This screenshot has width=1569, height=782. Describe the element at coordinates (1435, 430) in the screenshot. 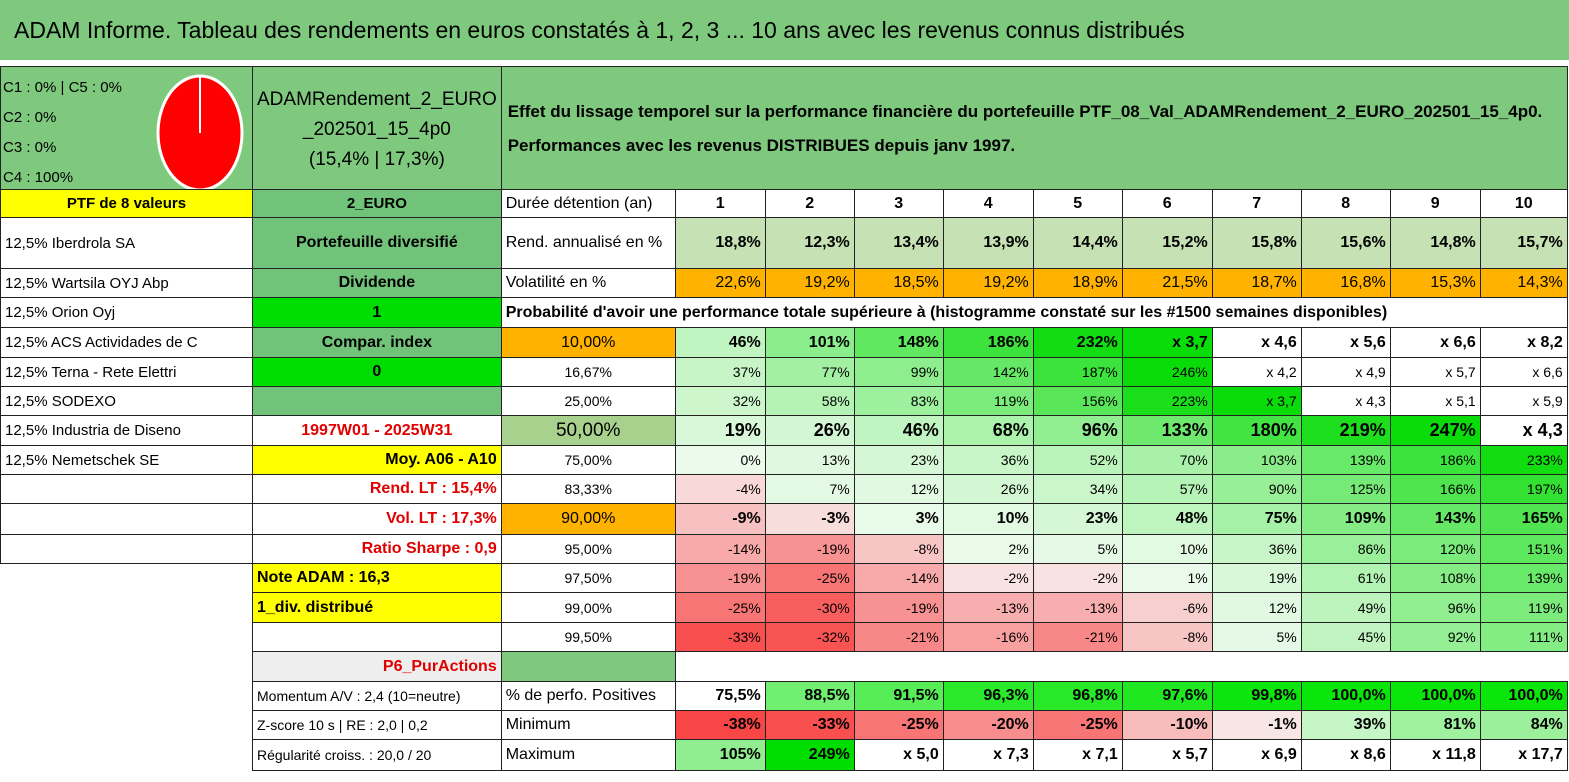

I see `probability-value: 247%` at that location.